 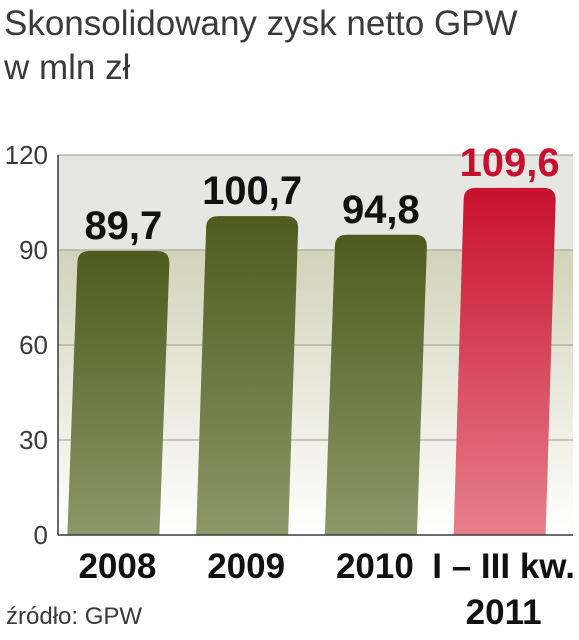 What do you see at coordinates (33, 250) in the screenshot?
I see `y-tick-label: 90` at bounding box center [33, 250].